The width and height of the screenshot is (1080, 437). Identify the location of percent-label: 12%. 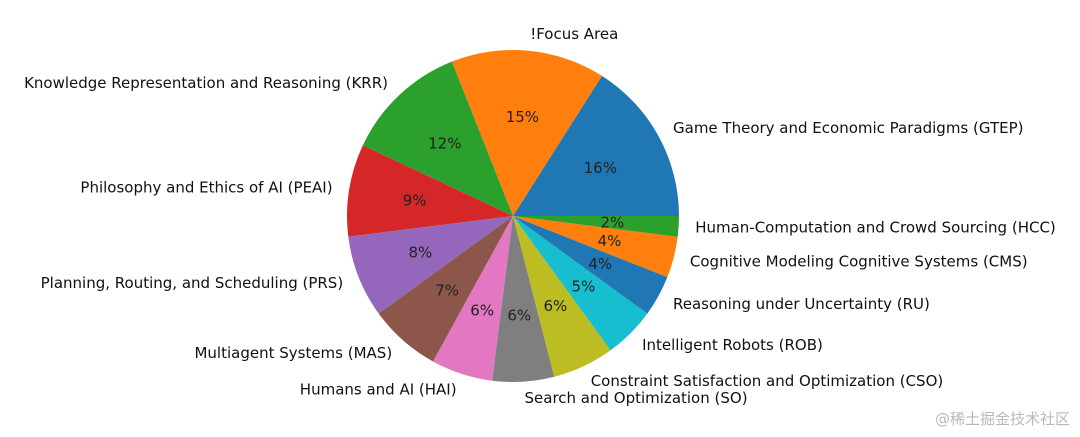
(444, 143).